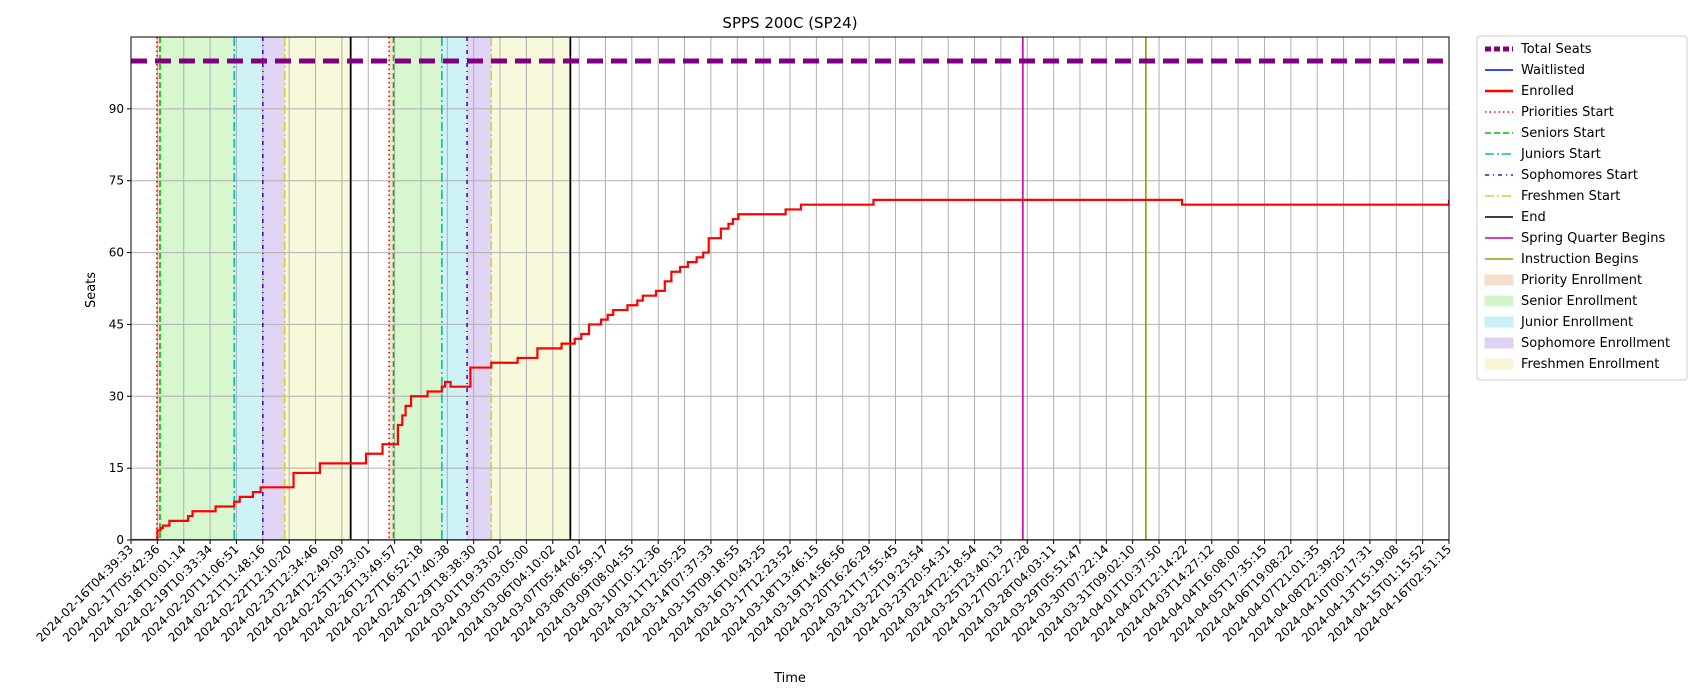  Describe the element at coordinates (1560, 154) in the screenshot. I see `legend-label: Juniors Start` at that location.